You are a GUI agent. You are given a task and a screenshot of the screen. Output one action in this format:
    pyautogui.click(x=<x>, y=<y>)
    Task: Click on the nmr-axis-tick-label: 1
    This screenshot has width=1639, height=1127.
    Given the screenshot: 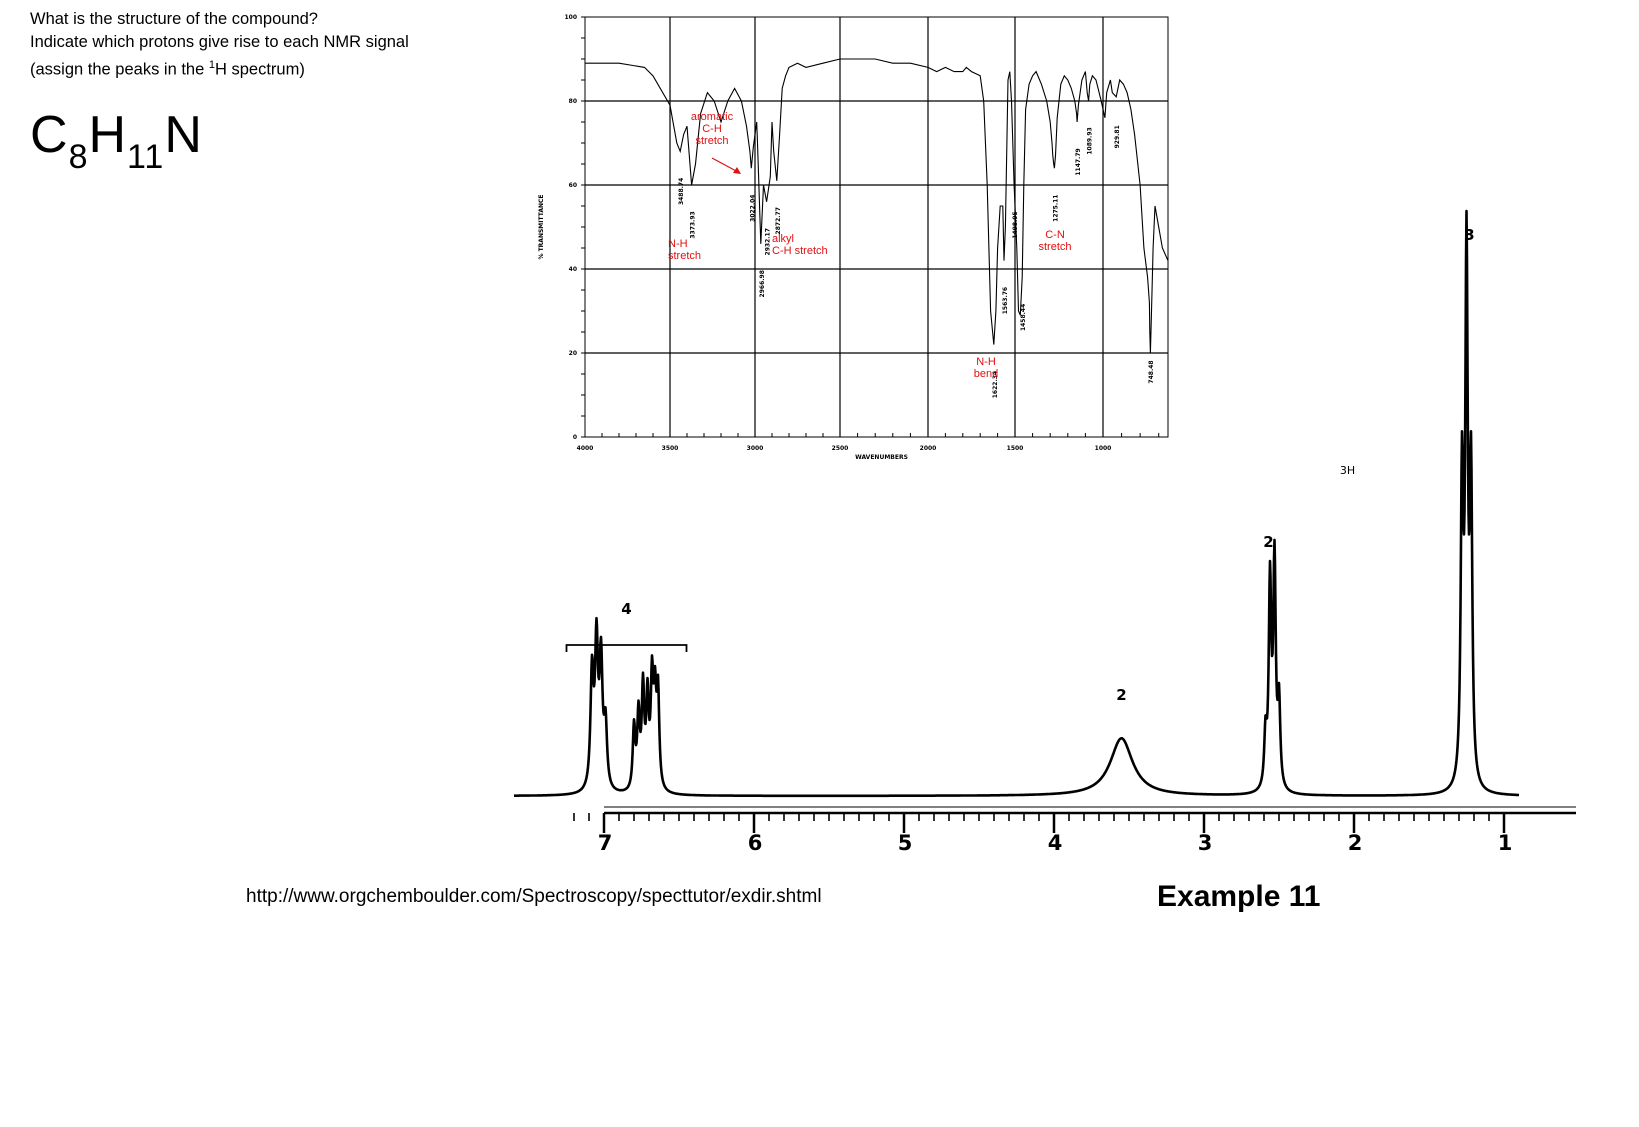 What is the action you would take?
    pyautogui.click(x=1505, y=843)
    